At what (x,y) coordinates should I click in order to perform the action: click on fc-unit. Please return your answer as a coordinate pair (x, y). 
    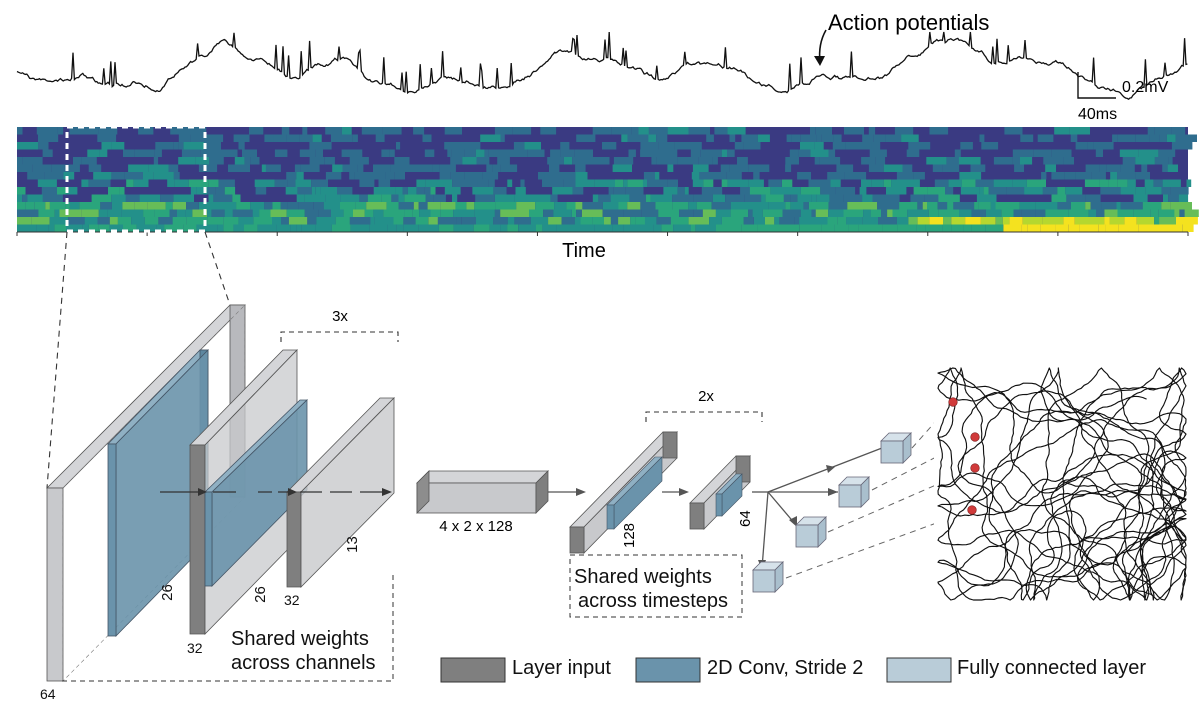
    Looking at the image, I should click on (768, 577).